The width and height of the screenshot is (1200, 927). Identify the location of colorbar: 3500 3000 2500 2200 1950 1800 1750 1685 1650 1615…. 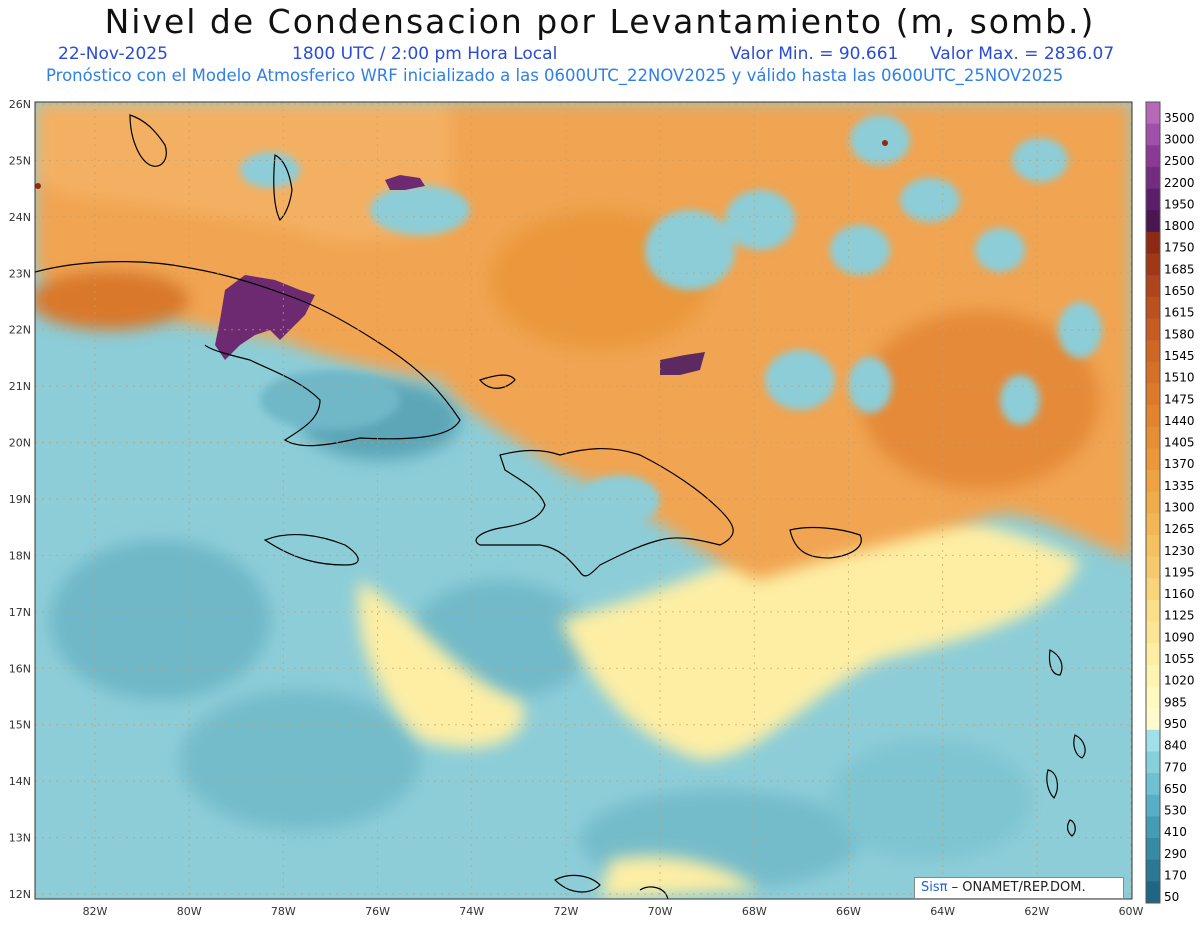
(1170, 502).